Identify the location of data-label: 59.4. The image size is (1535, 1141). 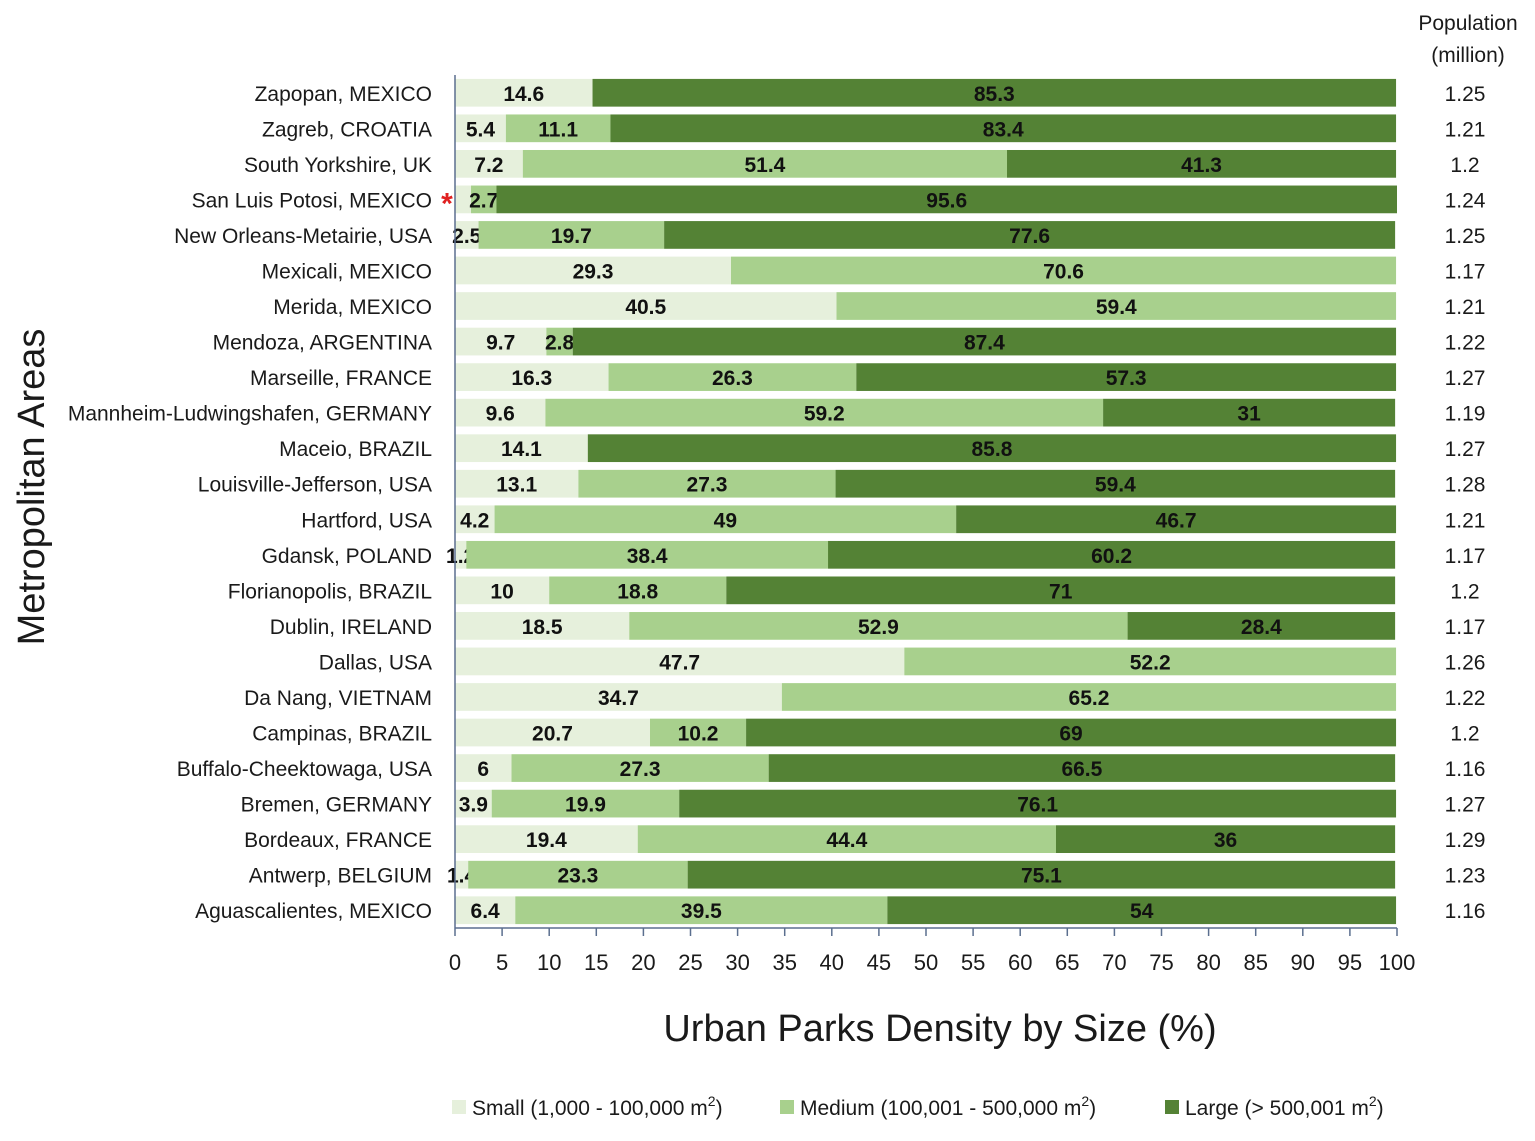
(1115, 485).